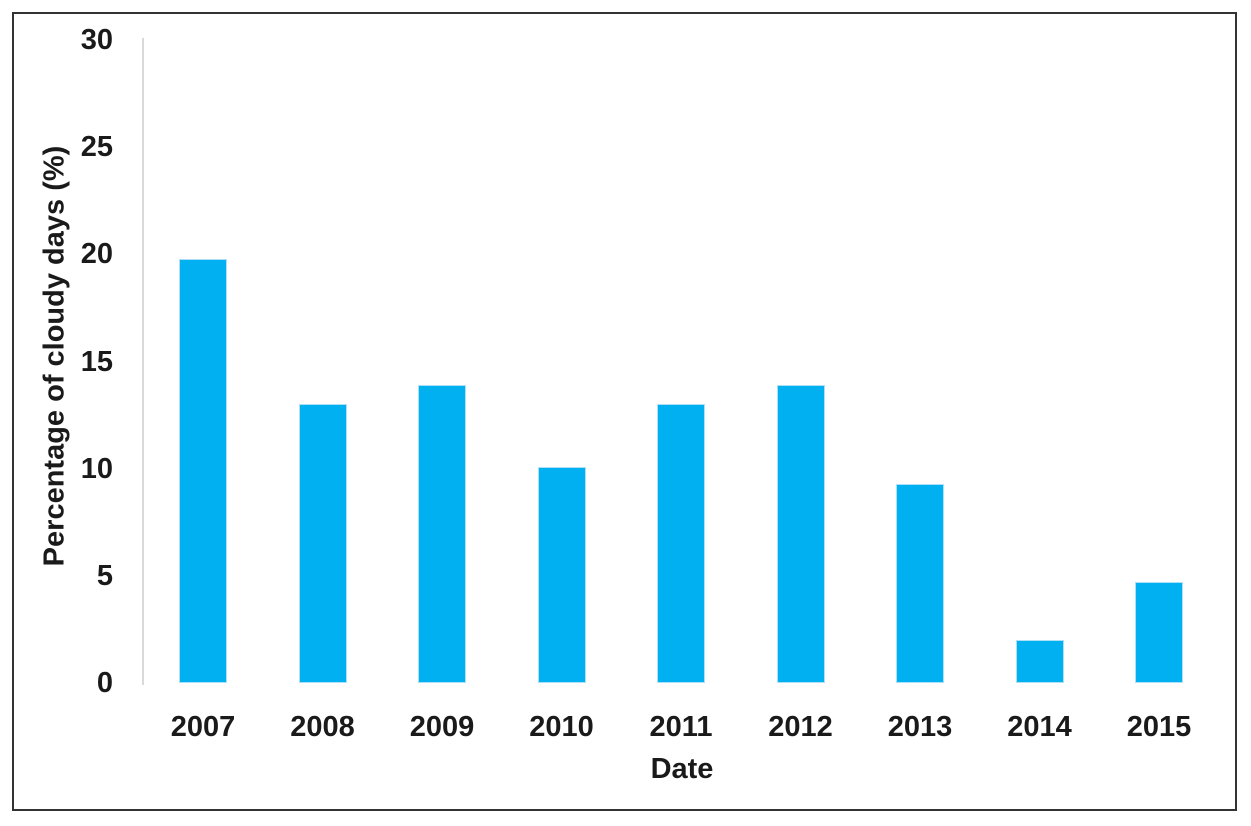 Image resolution: width=1251 pixels, height=826 pixels. I want to click on x-tick-label-2014: 2014, so click(1039, 727).